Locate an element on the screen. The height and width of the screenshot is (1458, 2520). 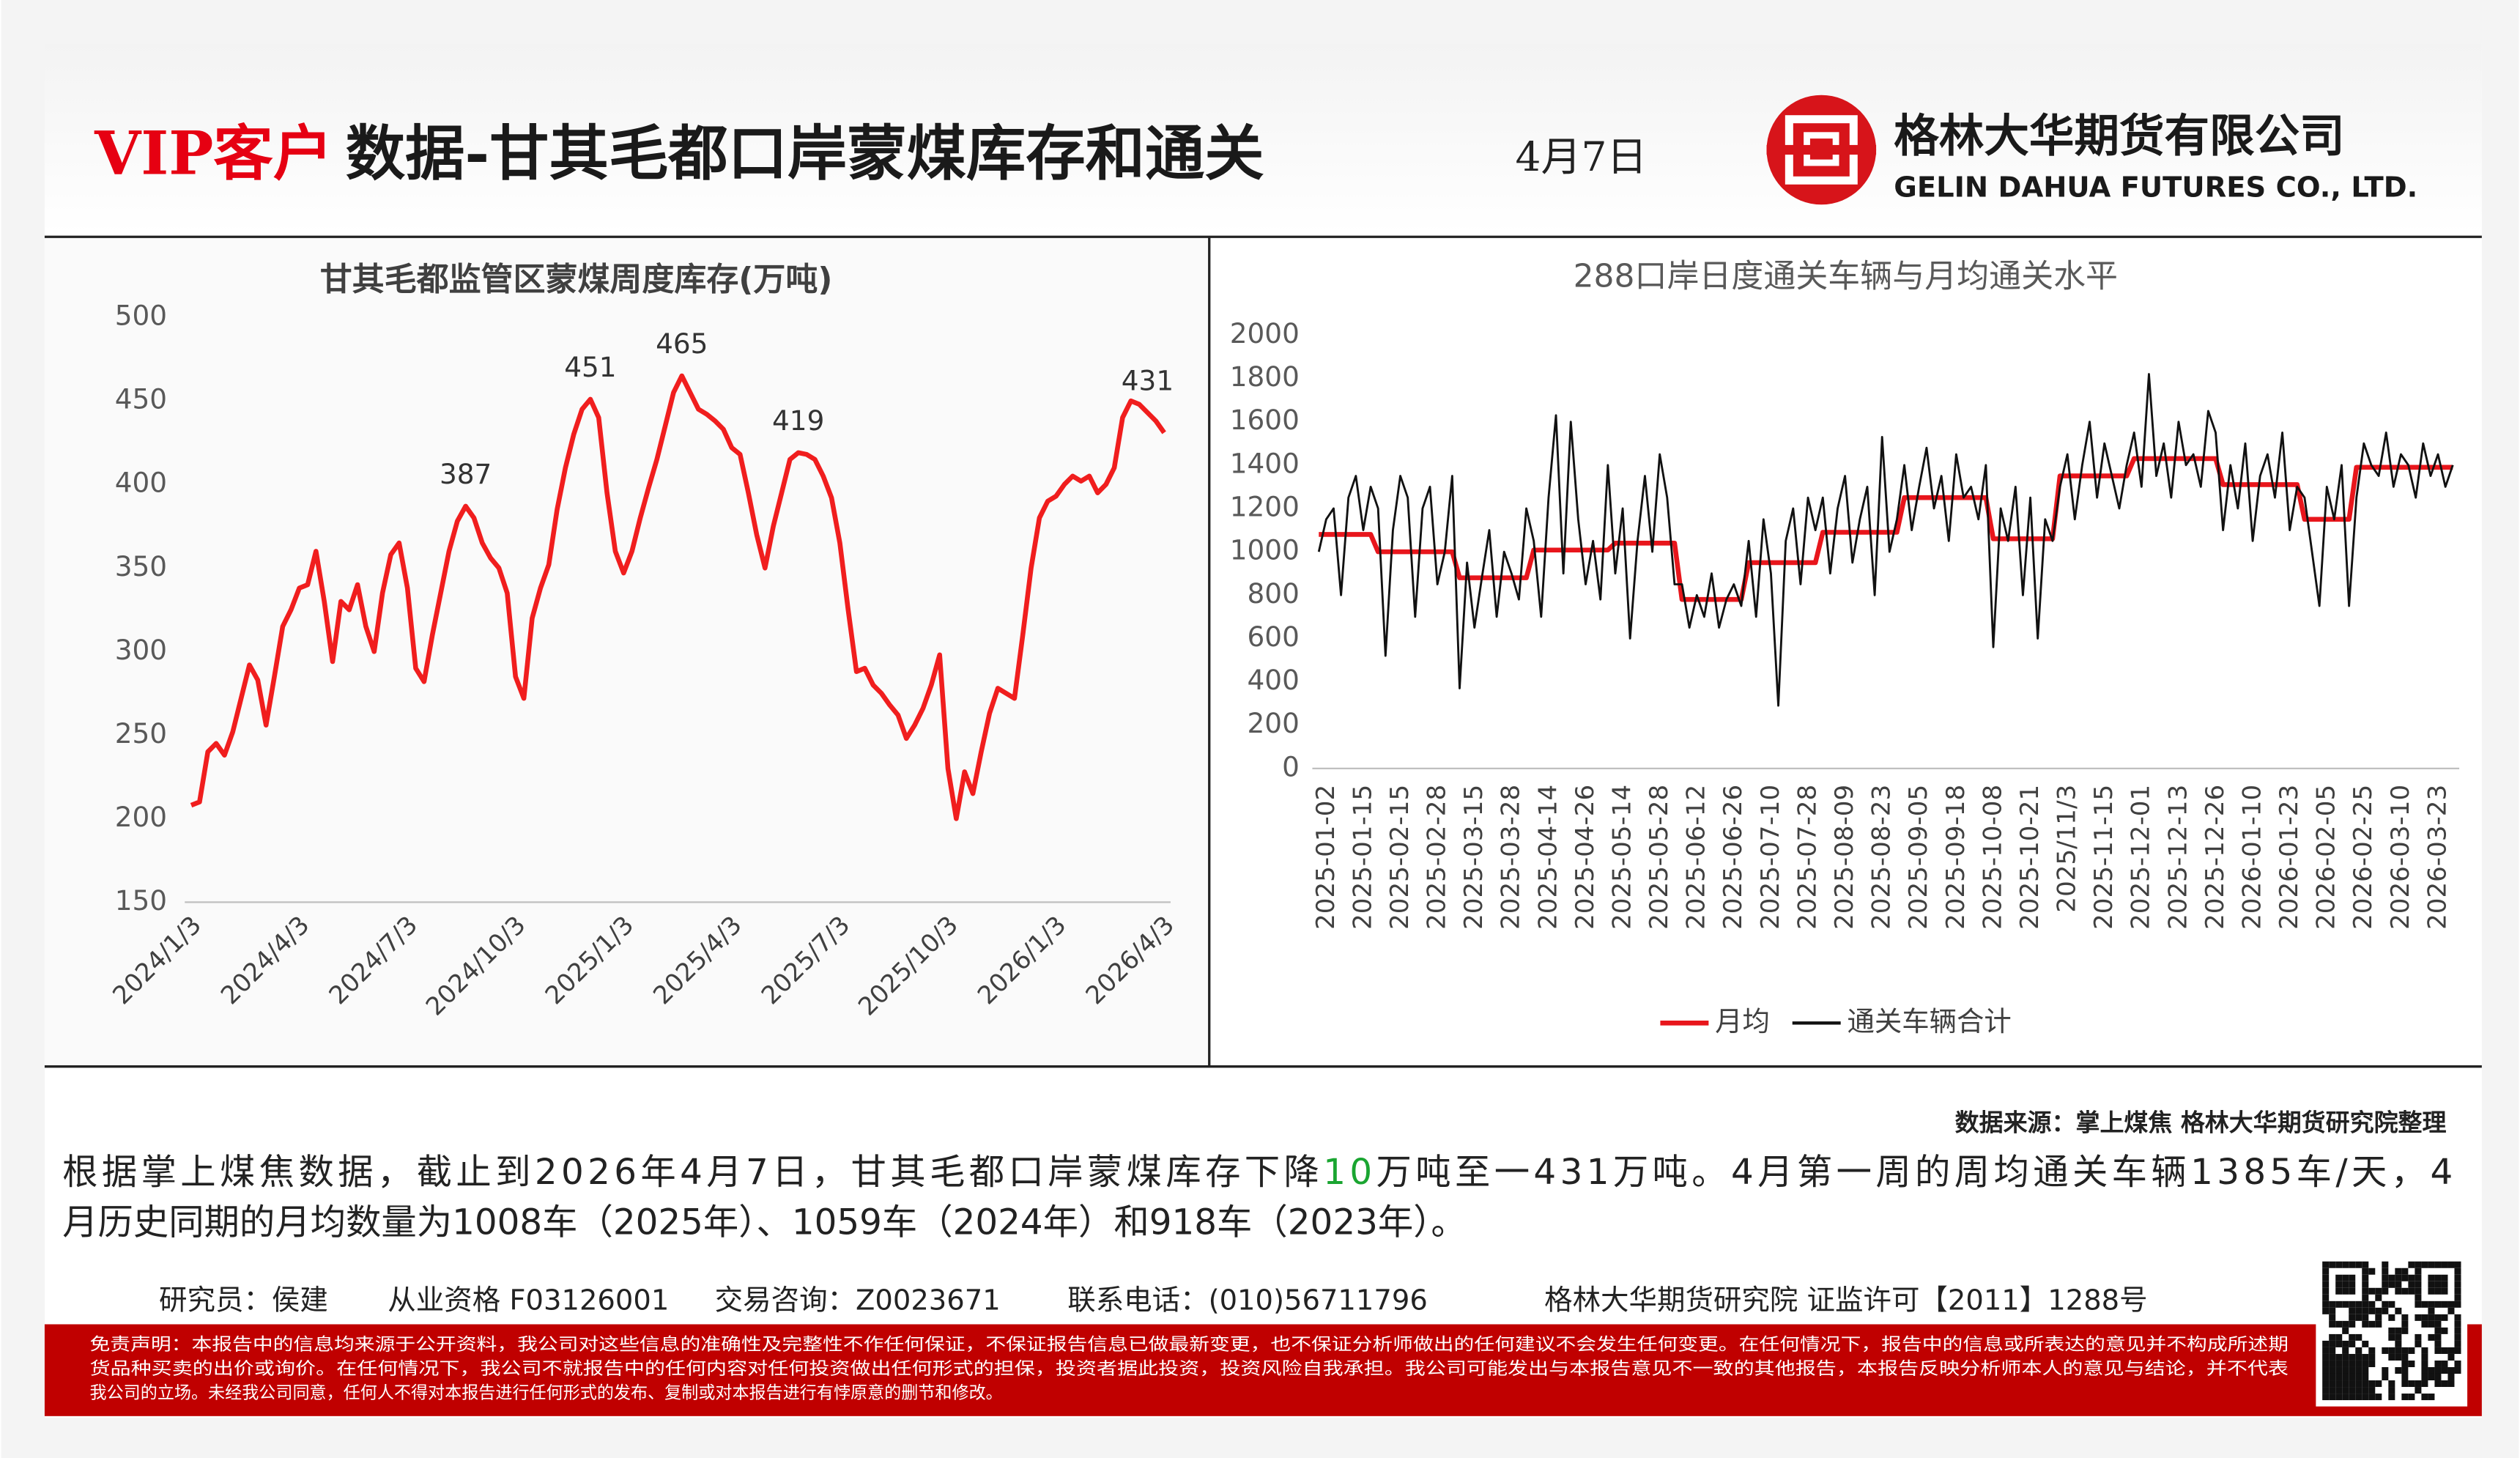
chart-title: 288口岸日度通关车辆与月均通关水平 is located at coordinates (1846, 276).